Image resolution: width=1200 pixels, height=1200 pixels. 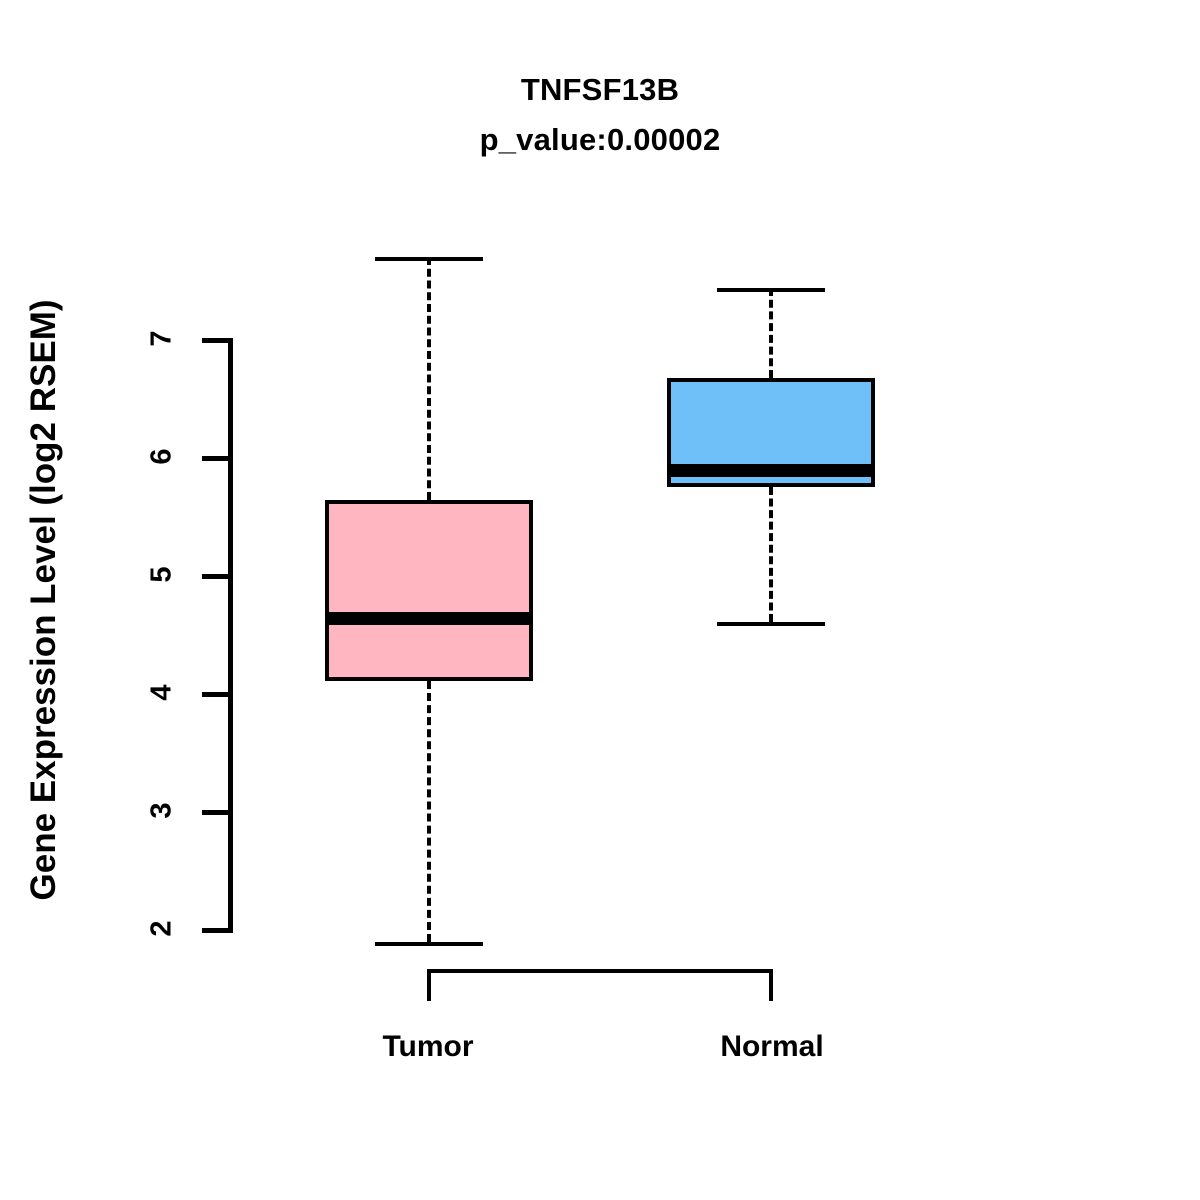 What do you see at coordinates (428, 1046) in the screenshot?
I see `x-tick-label-tumor: Tumor` at bounding box center [428, 1046].